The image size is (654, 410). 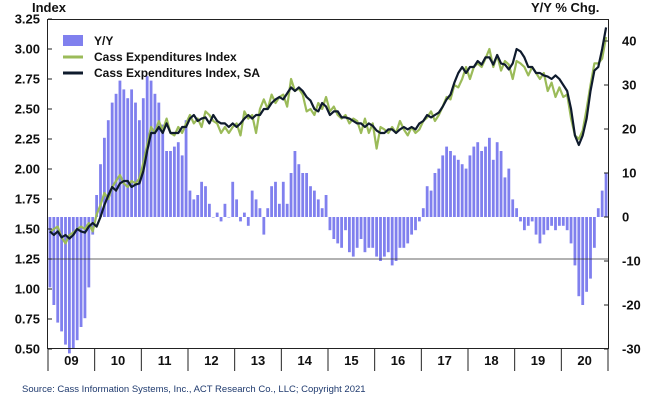 What do you see at coordinates (211, 360) in the screenshot?
I see `x-tick-label: 12` at bounding box center [211, 360].